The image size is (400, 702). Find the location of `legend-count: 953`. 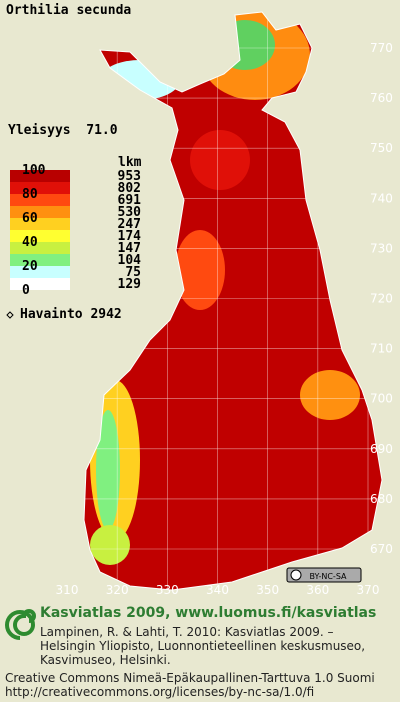

legend-count: 953 is located at coordinates (129, 176).